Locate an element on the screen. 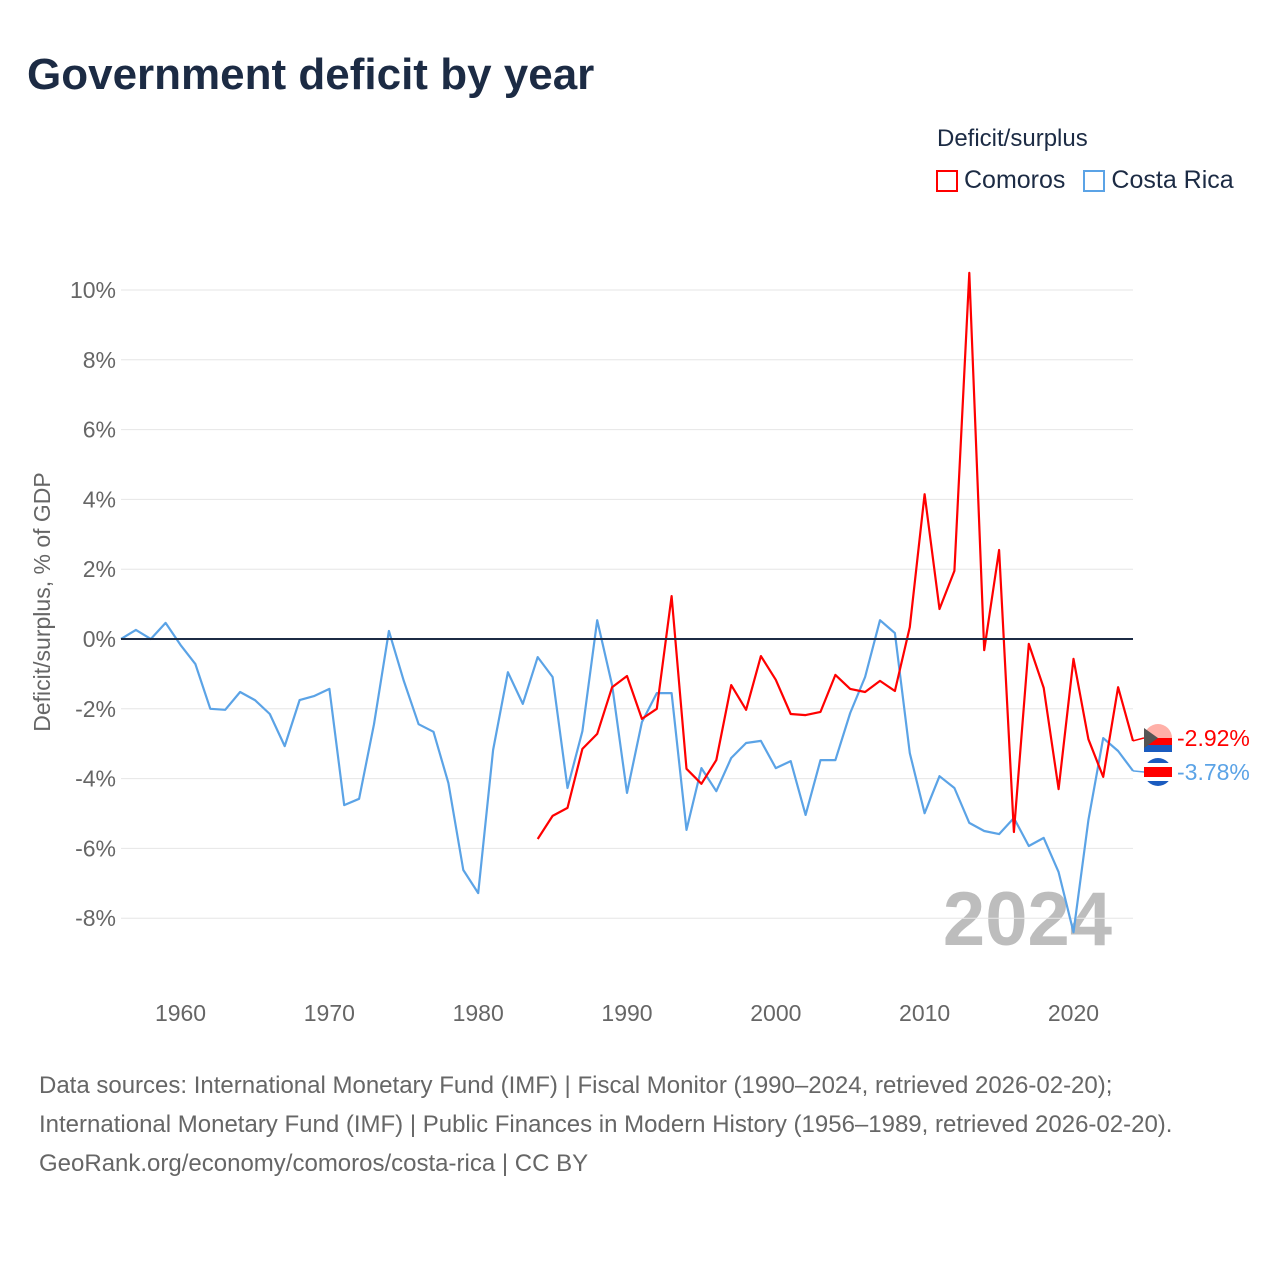 The image size is (1280, 1280). costa-rica-flag-icon is located at coordinates (1158, 772).